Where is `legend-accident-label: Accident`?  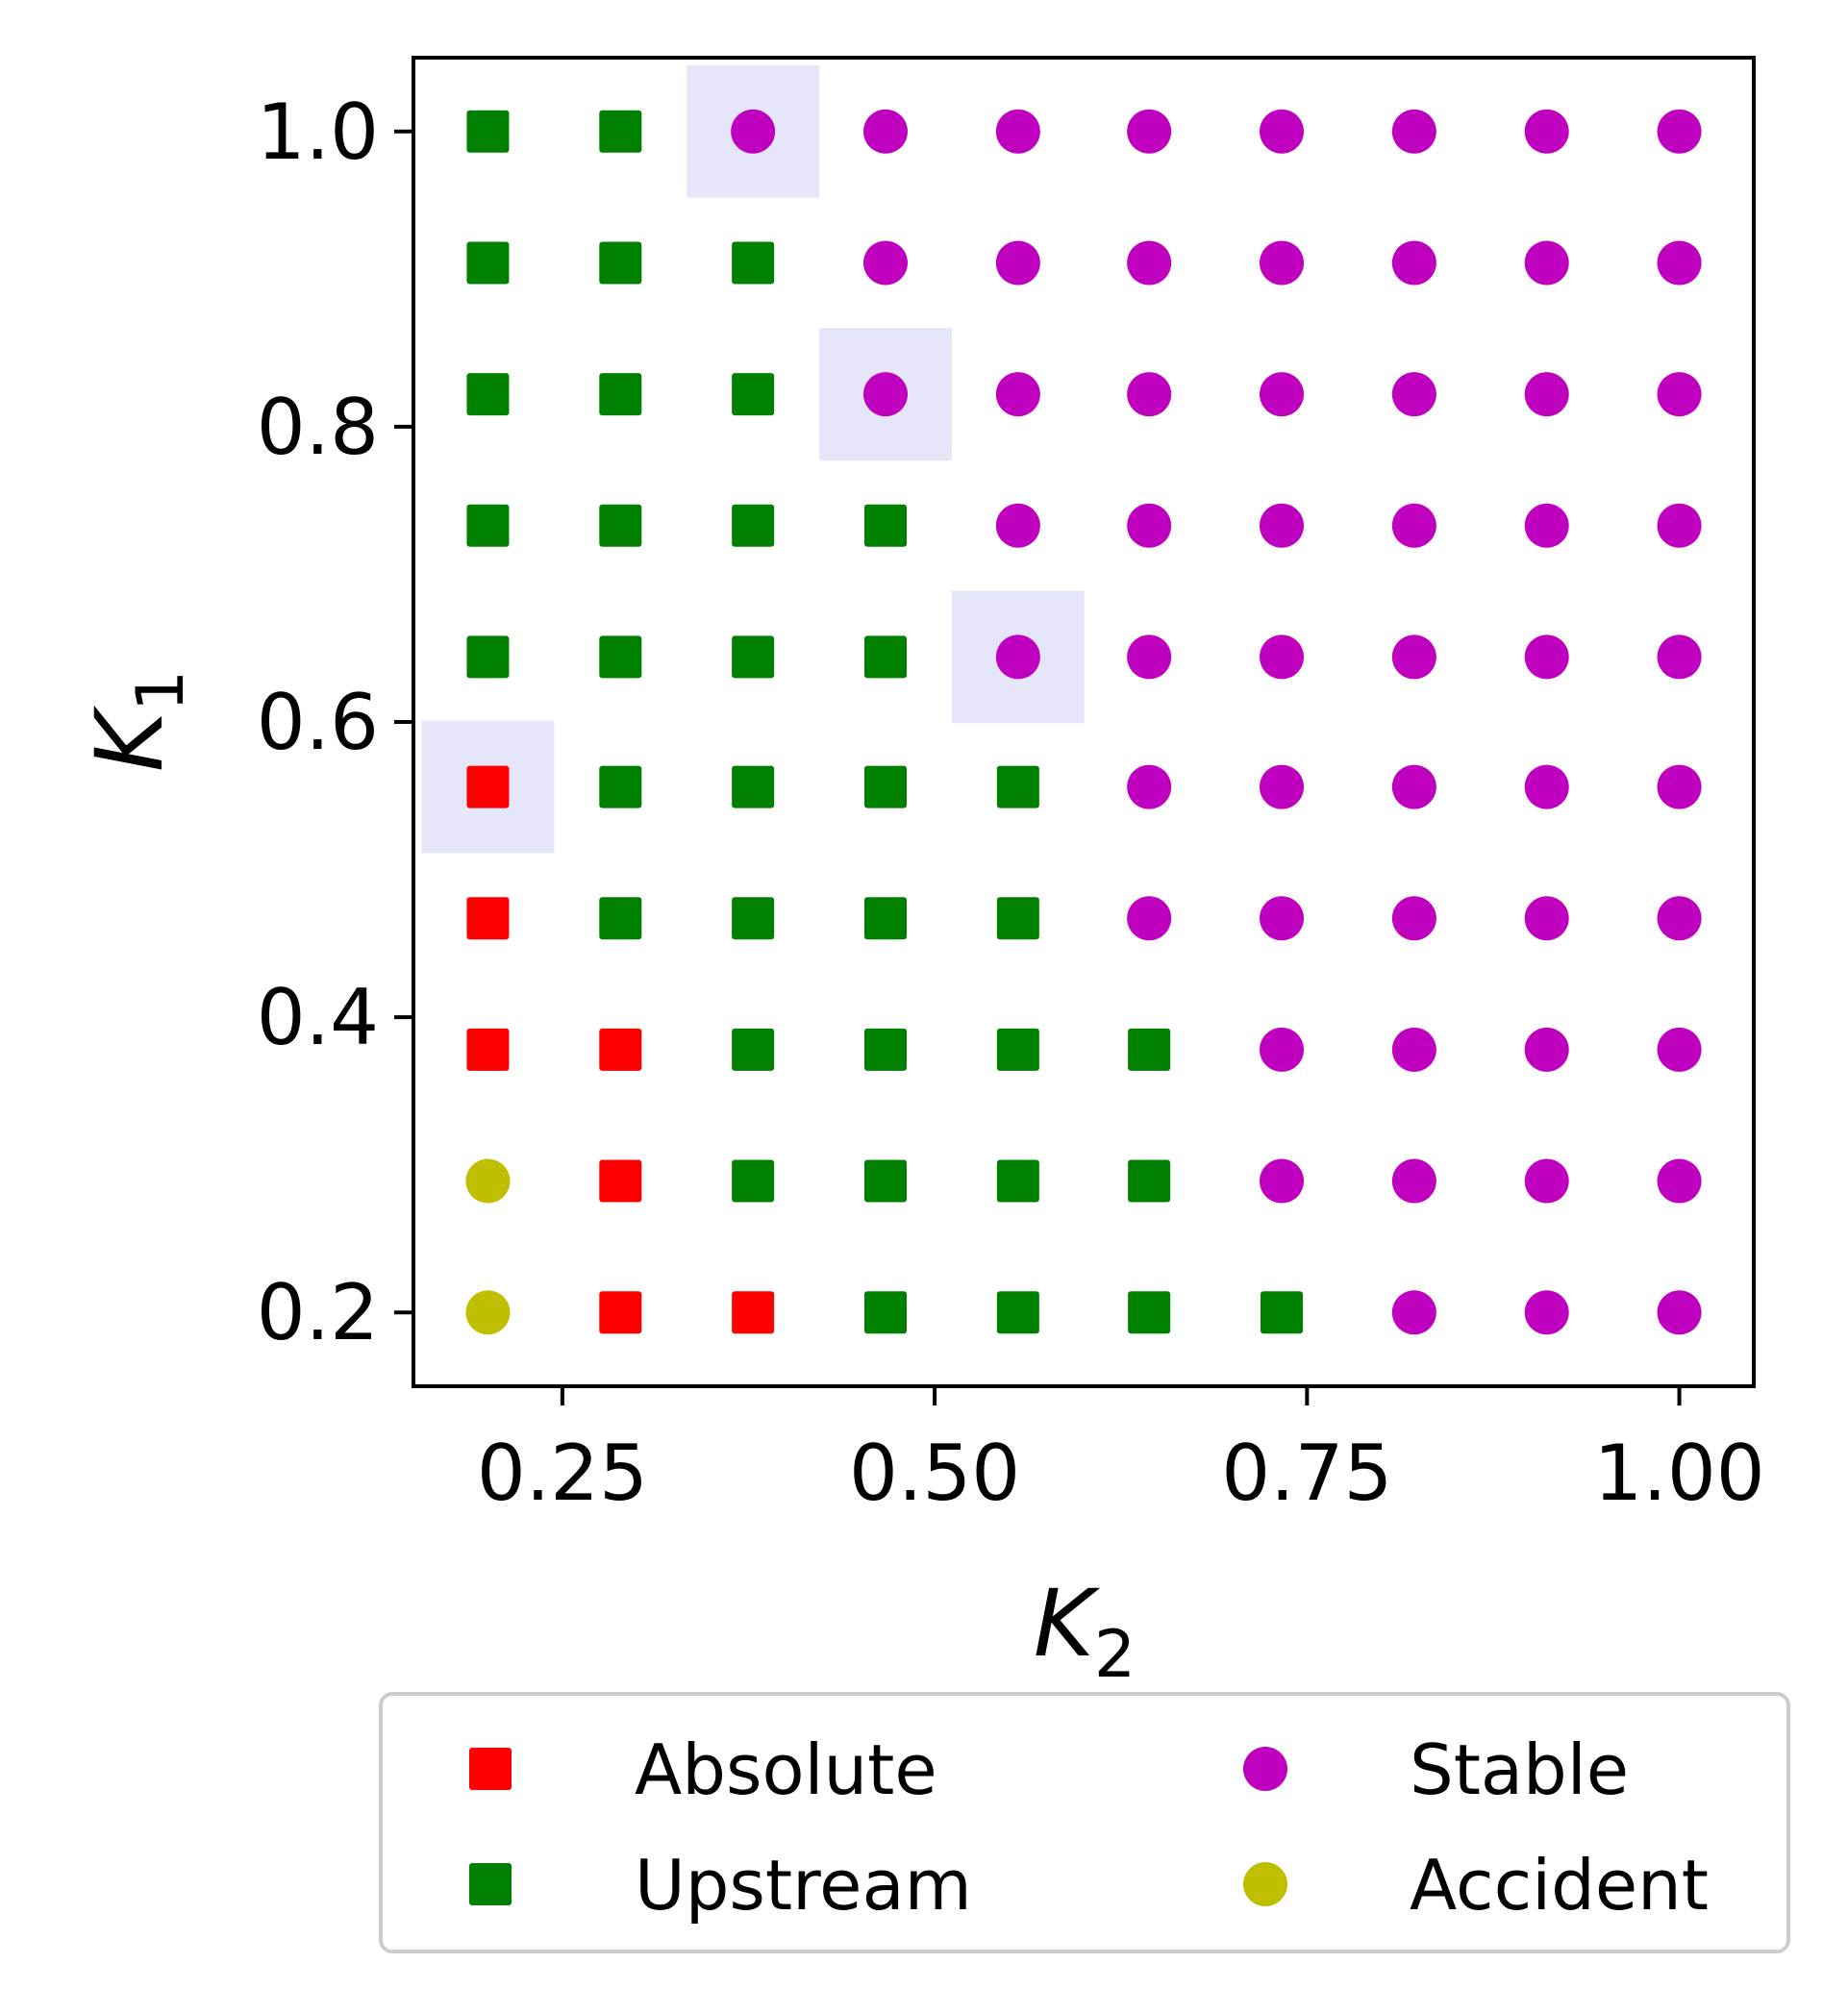 legend-accident-label: Accident is located at coordinates (1559, 1886).